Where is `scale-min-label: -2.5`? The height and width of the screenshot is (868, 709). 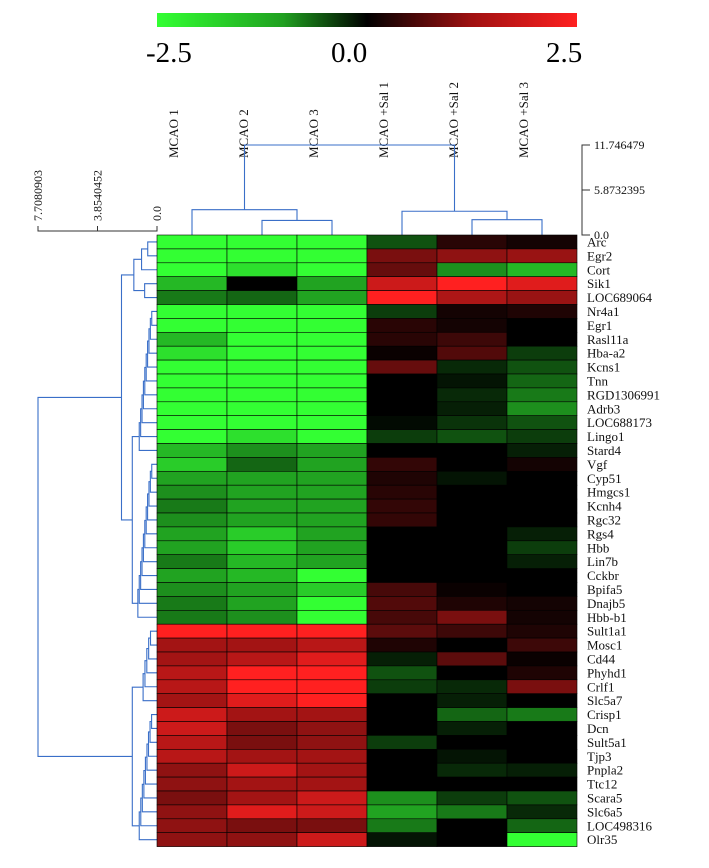
scale-min-label: -2.5 is located at coordinates (169, 53).